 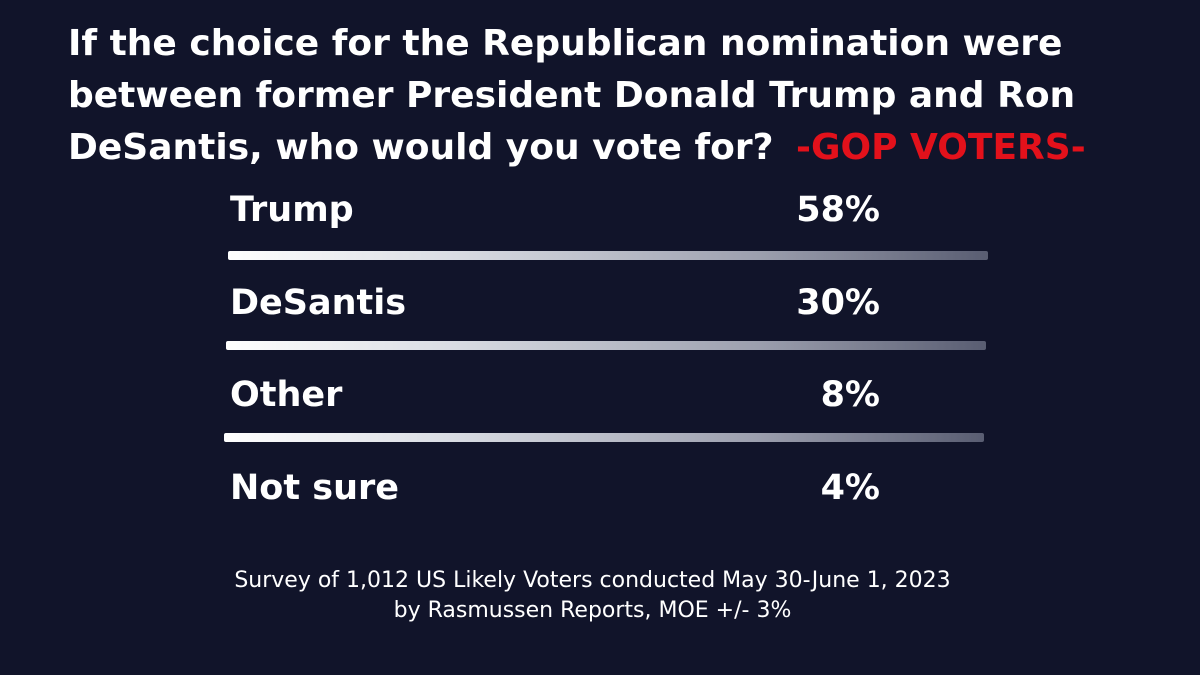 I want to click on row-value-other: 8%, so click(x=850, y=395).